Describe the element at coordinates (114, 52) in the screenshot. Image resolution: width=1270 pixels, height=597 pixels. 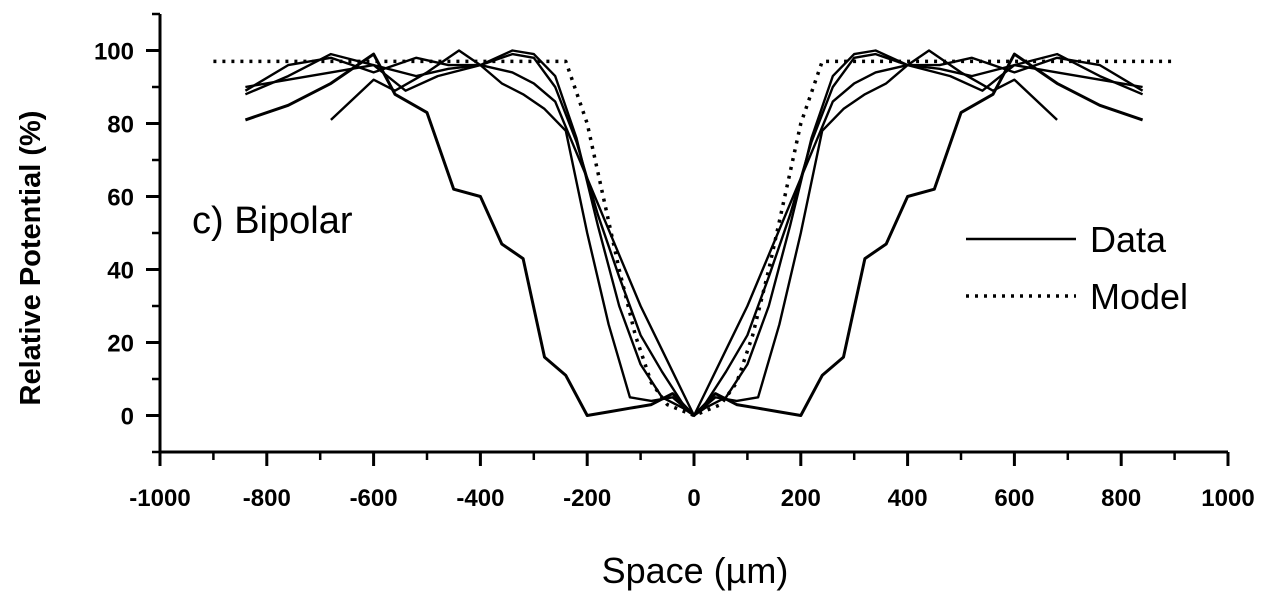
I see `y-tick-label: 100` at that location.